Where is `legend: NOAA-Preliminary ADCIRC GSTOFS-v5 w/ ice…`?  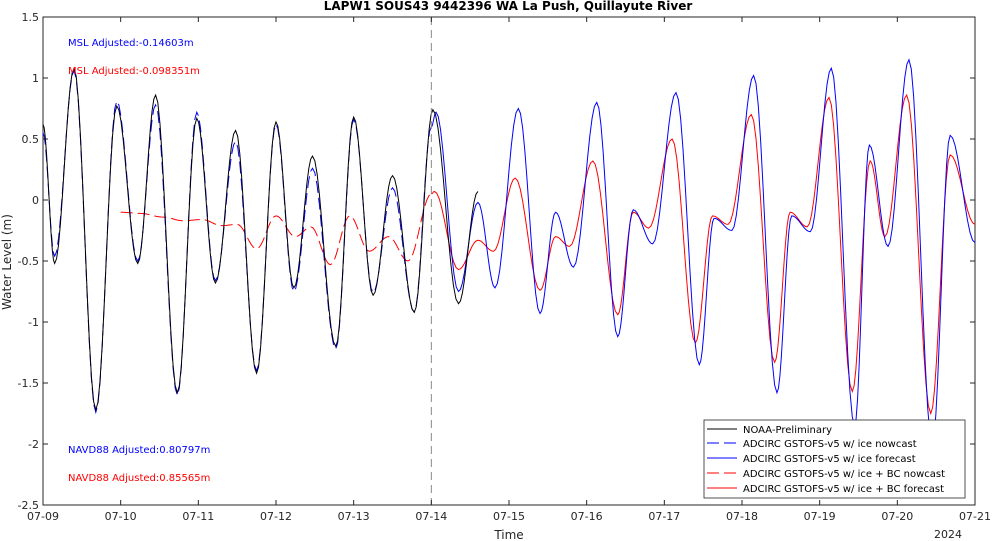
legend: NOAA-Preliminary ADCIRC GSTOFS-v5 w/ ice… is located at coordinates (834, 459).